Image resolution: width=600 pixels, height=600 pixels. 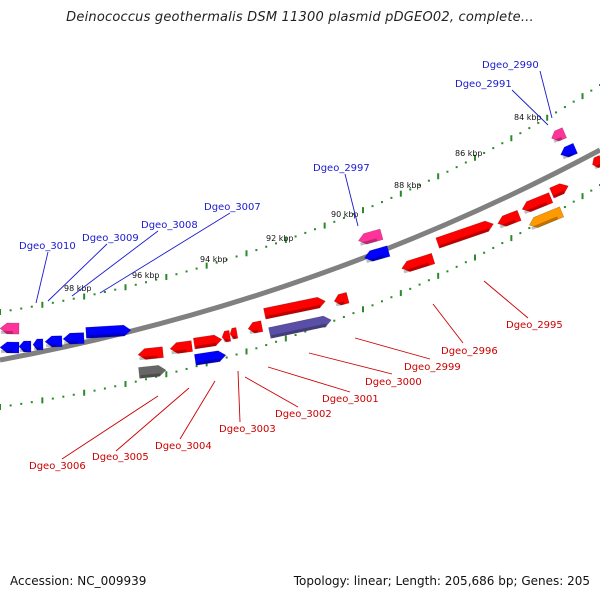 What do you see at coordinates (528, 117) in the screenshot?
I see `scale-label-84: 84 kbp` at bounding box center [528, 117].